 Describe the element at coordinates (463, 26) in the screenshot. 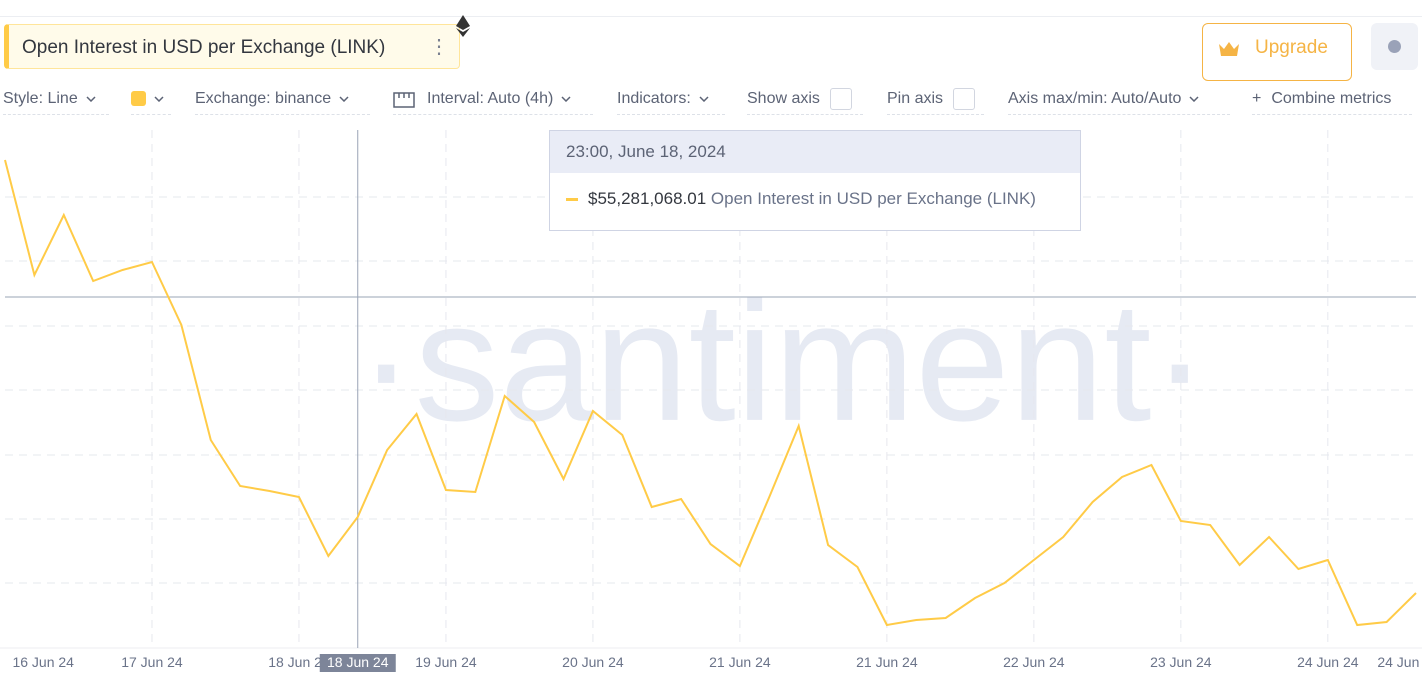

I see `eth-icon` at that location.